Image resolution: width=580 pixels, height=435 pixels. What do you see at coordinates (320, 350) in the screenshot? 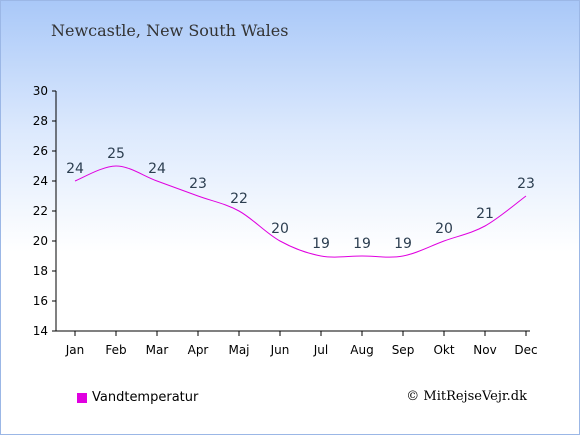
I see `x-tick-label: Jul` at bounding box center [320, 350].